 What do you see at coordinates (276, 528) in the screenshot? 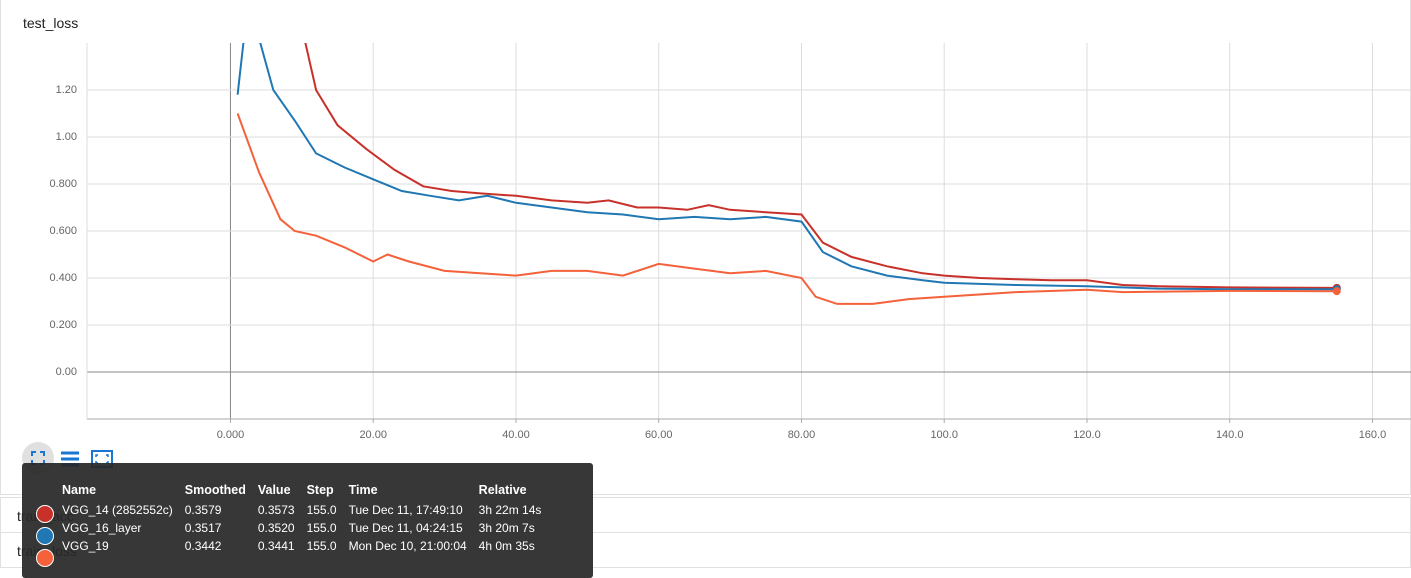
I see `tooltip-cell: 0.3520` at bounding box center [276, 528].